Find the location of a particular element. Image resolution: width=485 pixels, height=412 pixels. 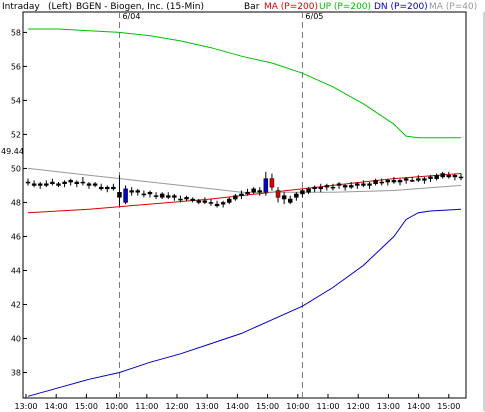

price-bars is located at coordinates (244, 189).